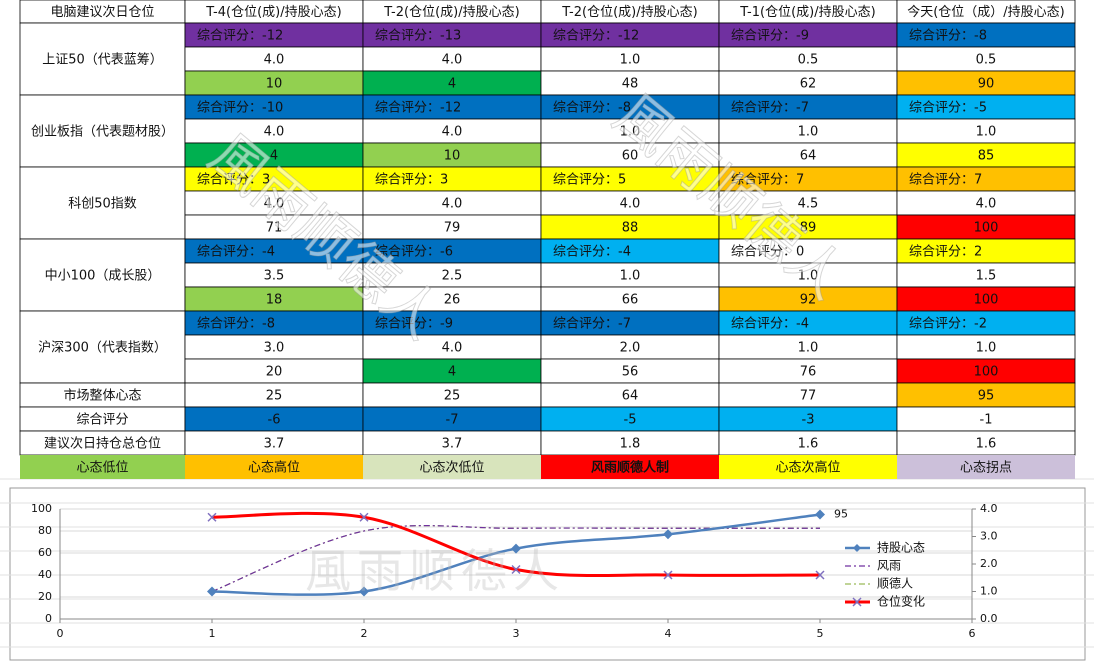  I want to click on cell-text: 10, so click(452, 156).